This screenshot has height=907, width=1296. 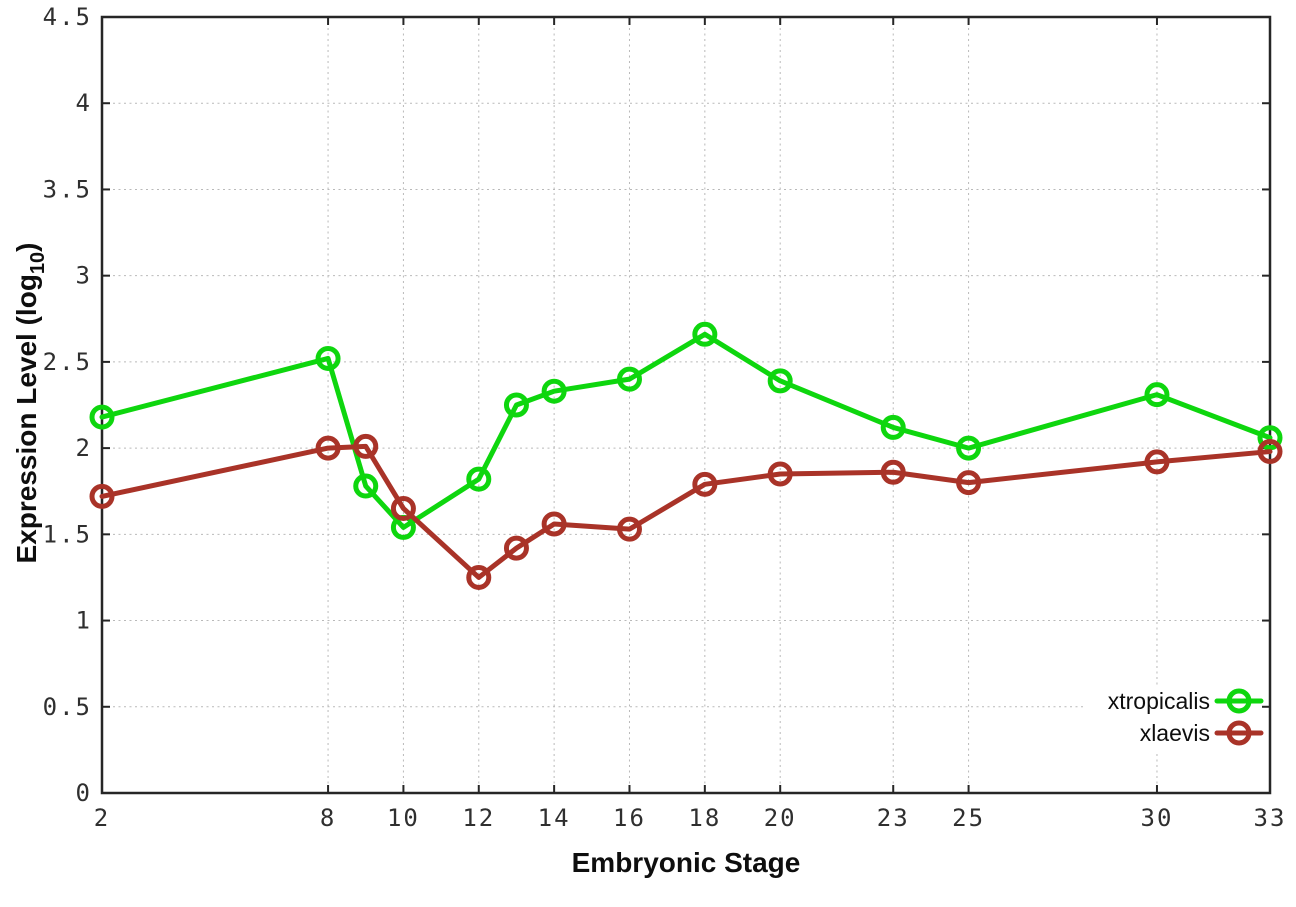 What do you see at coordinates (1270, 818) in the screenshot?
I see `x-tick-label: 33` at bounding box center [1270, 818].